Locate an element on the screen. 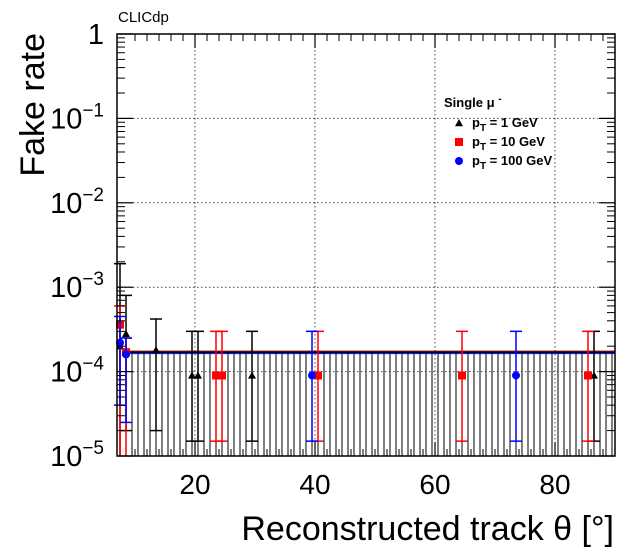  y-tick-label: 10⁻³ is located at coordinates (77, 286).